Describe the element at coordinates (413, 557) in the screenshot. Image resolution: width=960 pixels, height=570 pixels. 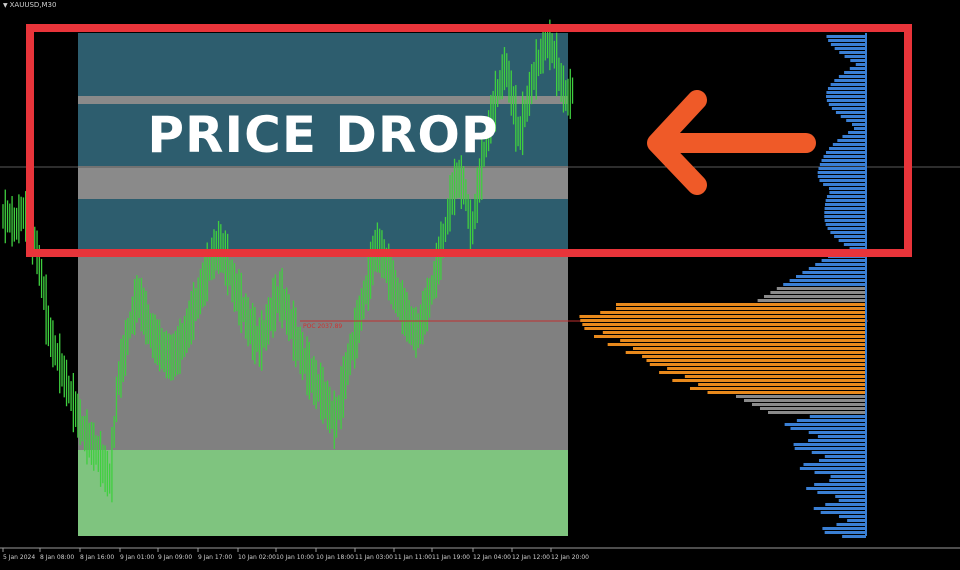
I see `time-axis-label: 11 Jan 11:00` at that location.